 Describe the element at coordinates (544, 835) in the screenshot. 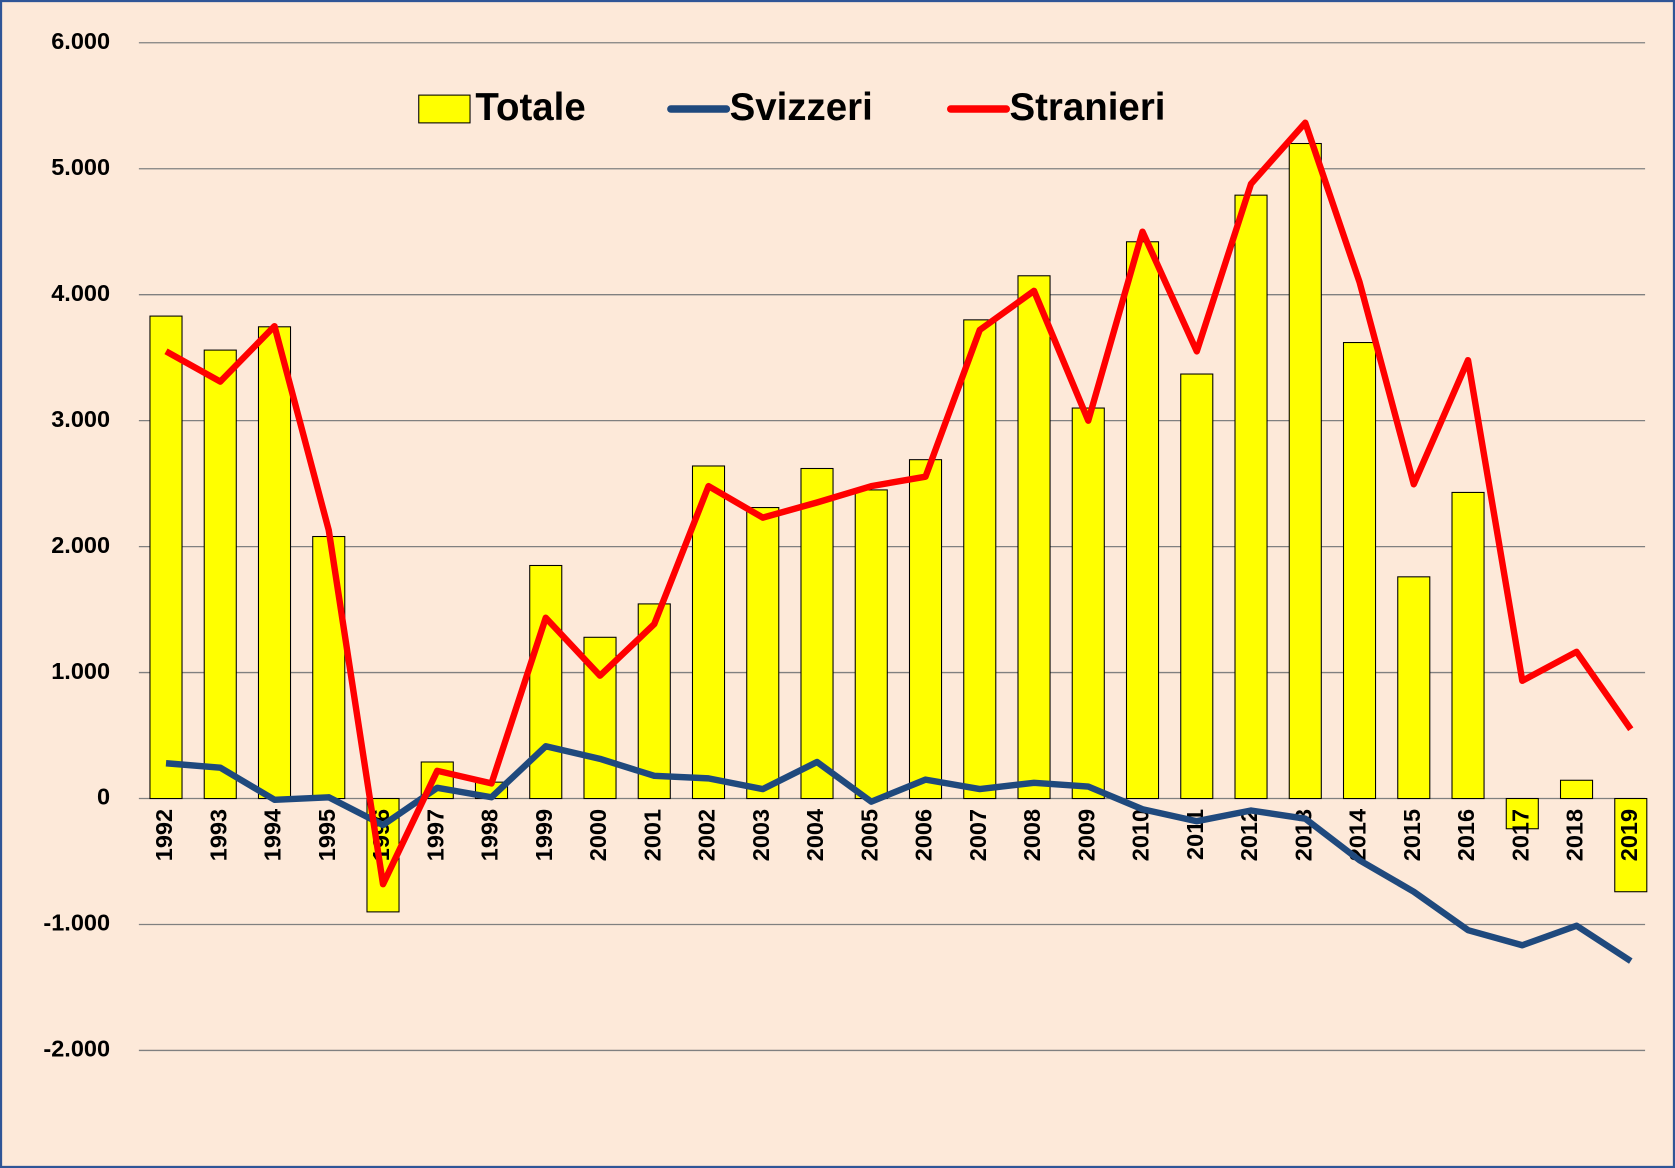

I see `x-tick-label: 1999` at that location.